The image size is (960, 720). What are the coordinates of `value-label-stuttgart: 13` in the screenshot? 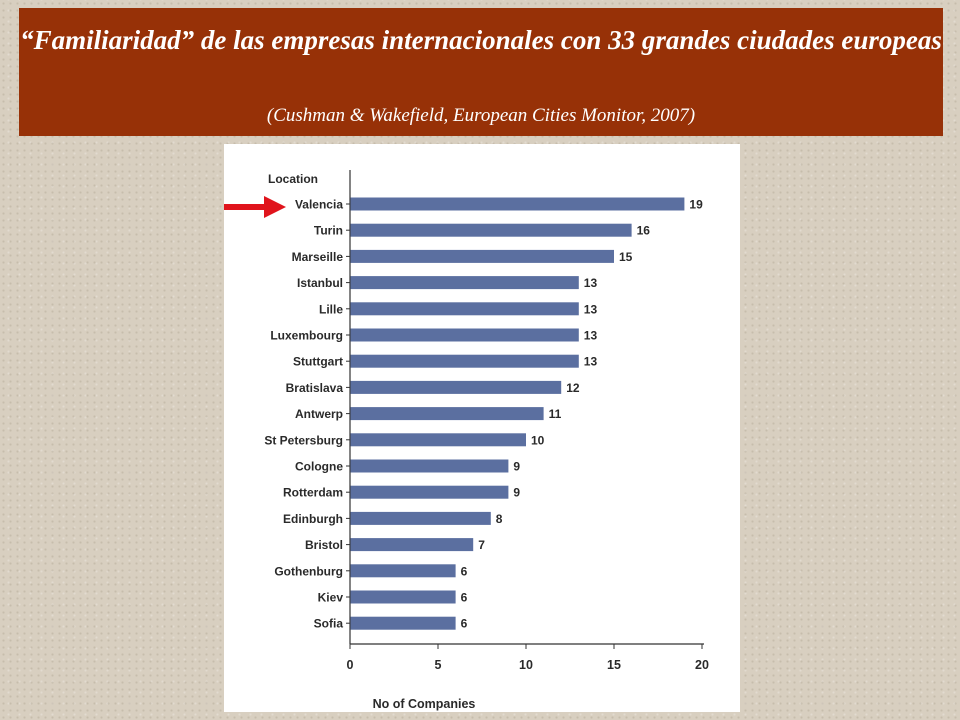 It's located at (591, 362).